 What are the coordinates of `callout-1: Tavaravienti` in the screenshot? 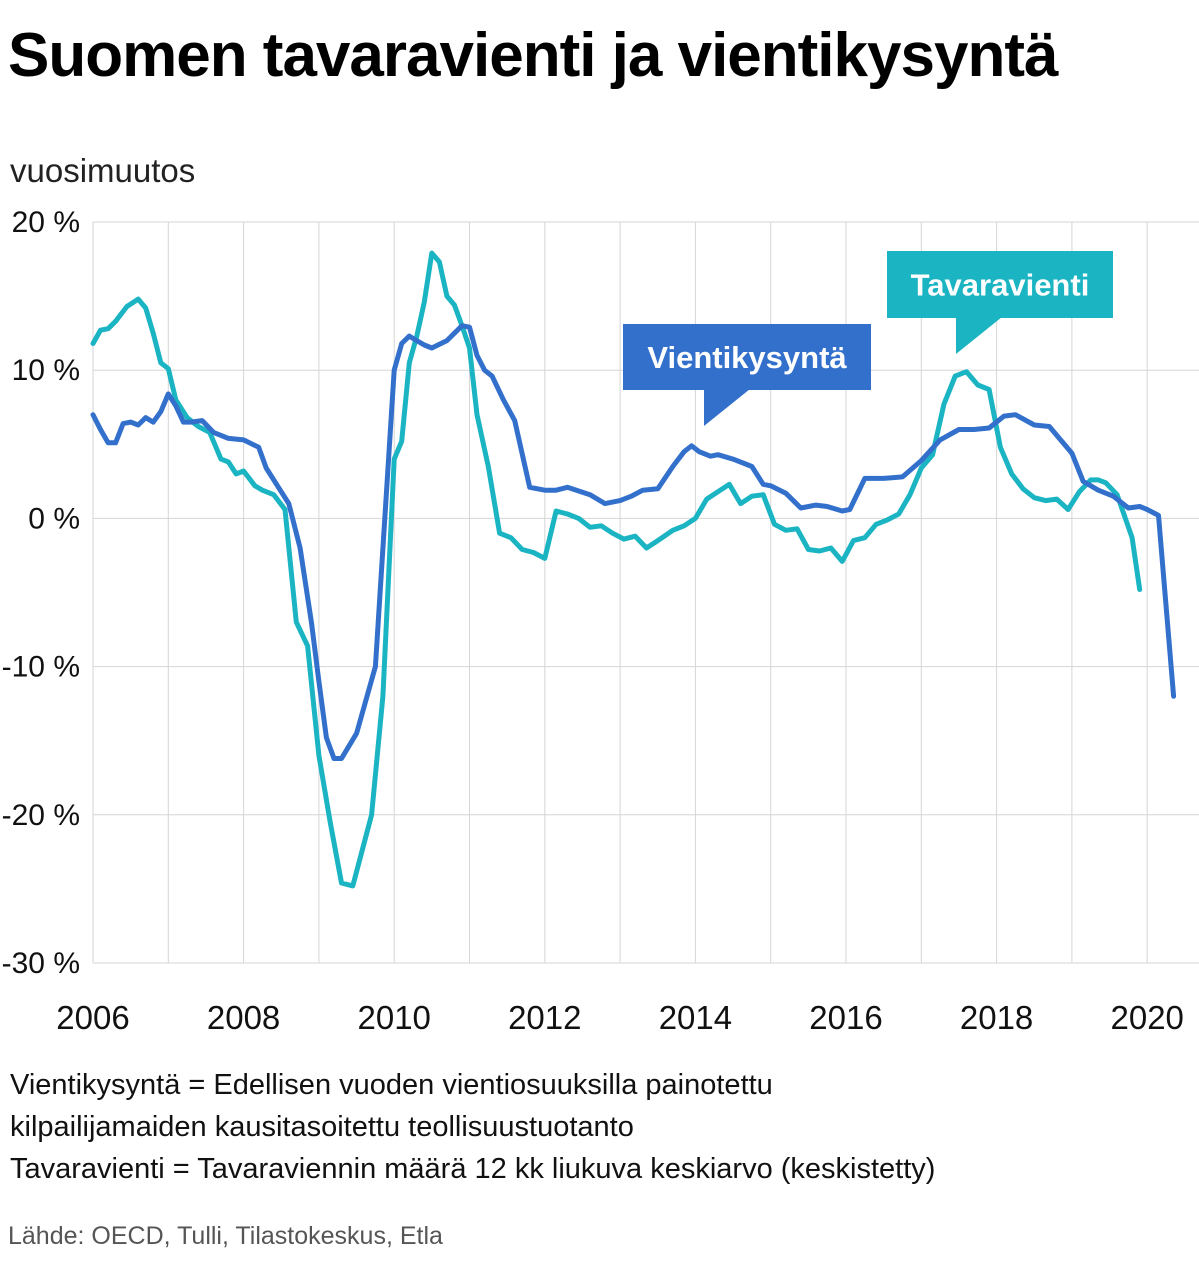 It's located at (1000, 302).